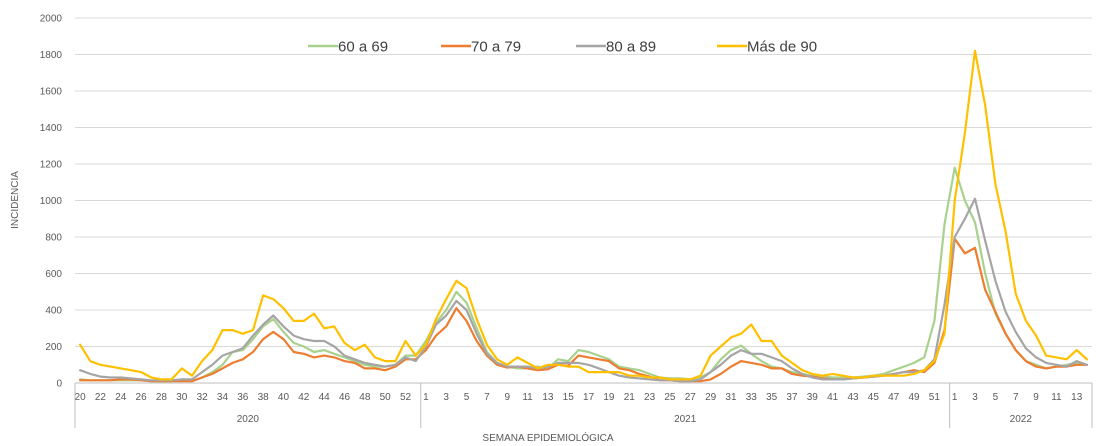  I want to click on x-tick-label: 39, so click(813, 397).